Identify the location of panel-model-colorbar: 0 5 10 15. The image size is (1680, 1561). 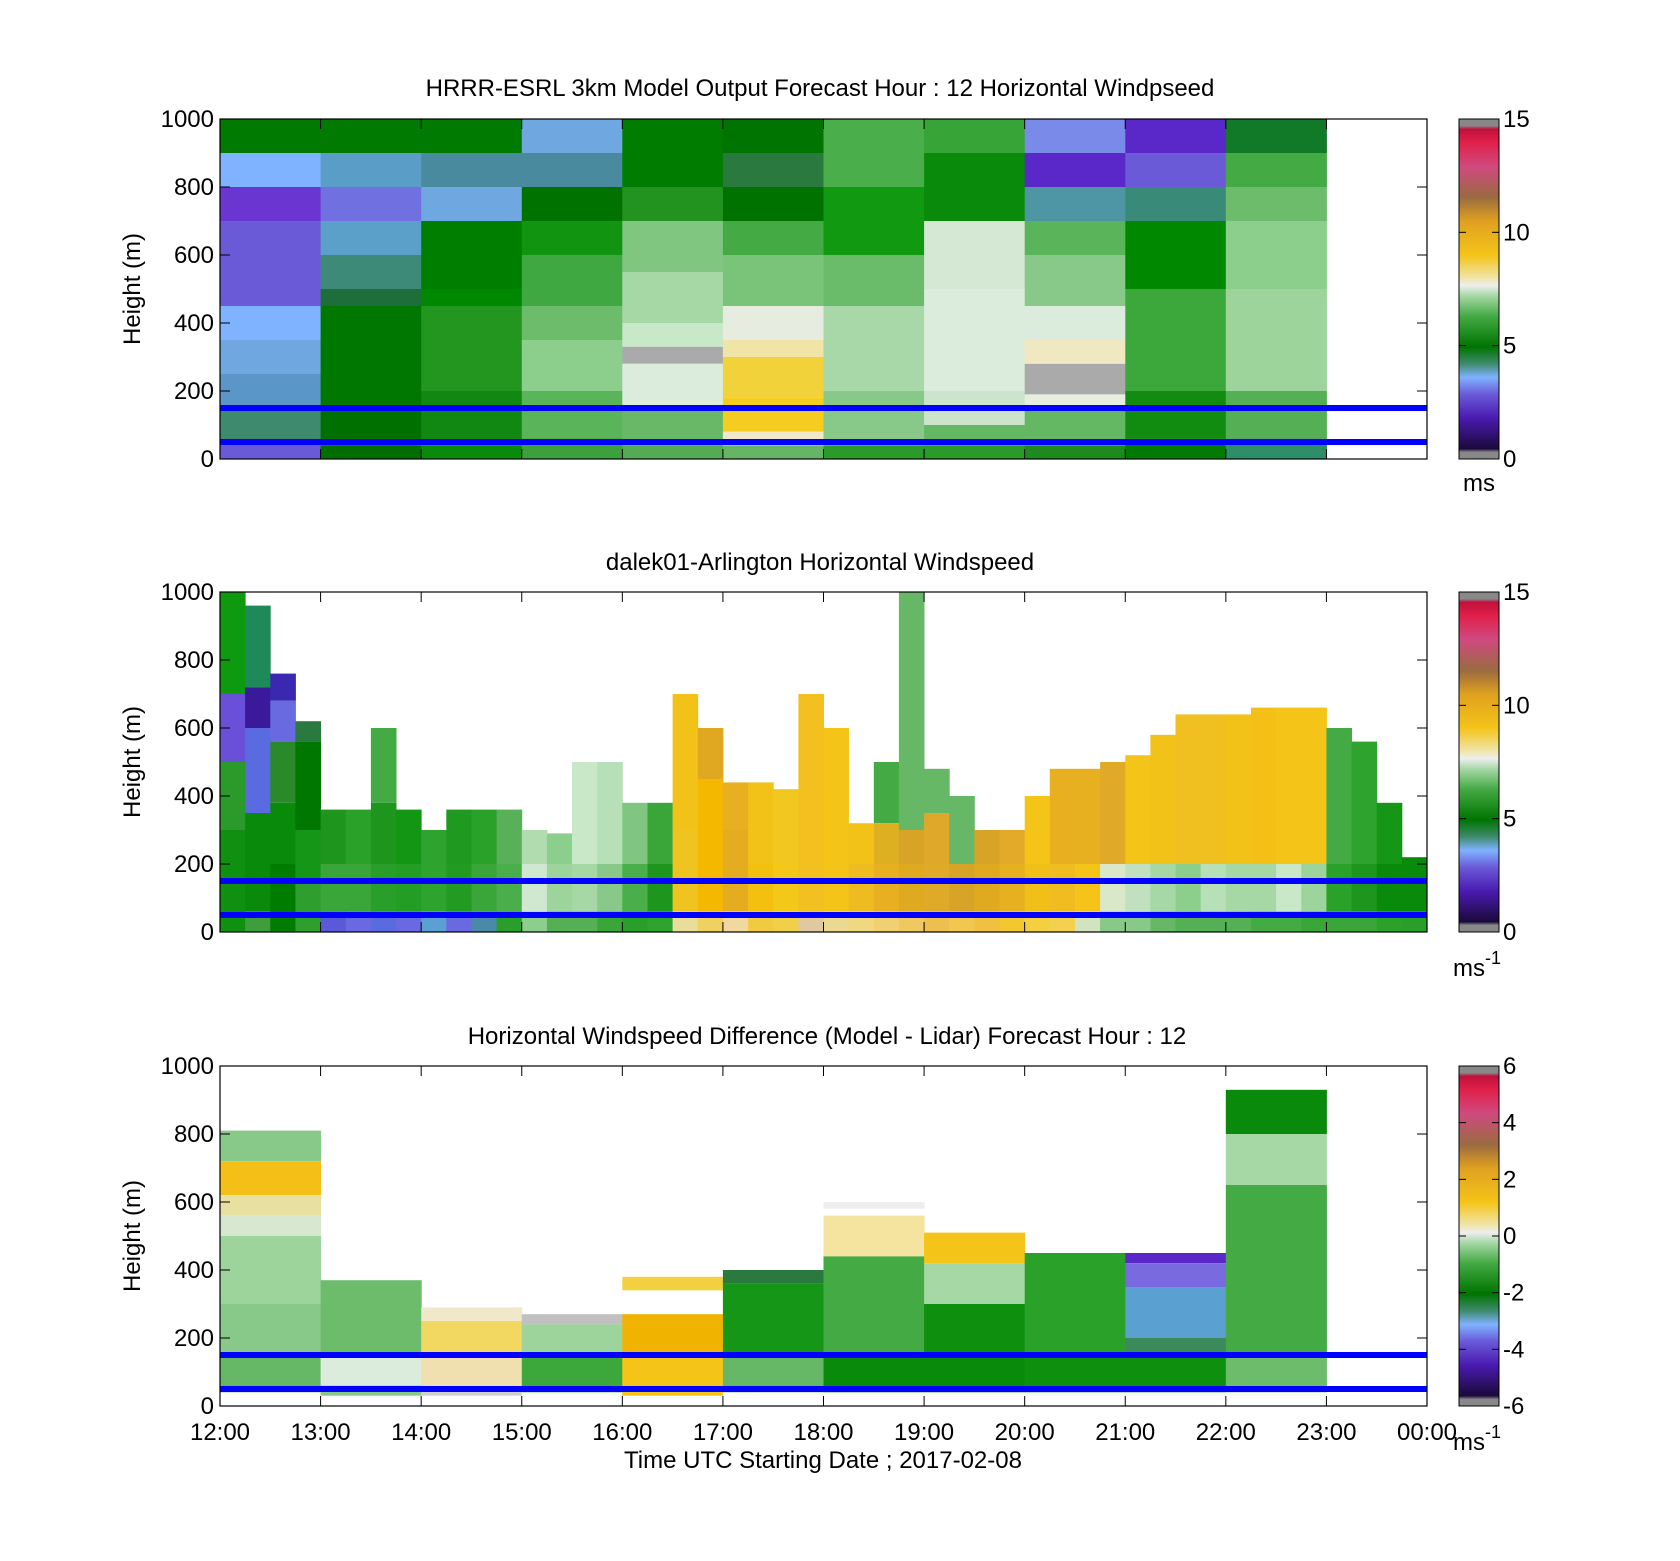
(1494, 289).